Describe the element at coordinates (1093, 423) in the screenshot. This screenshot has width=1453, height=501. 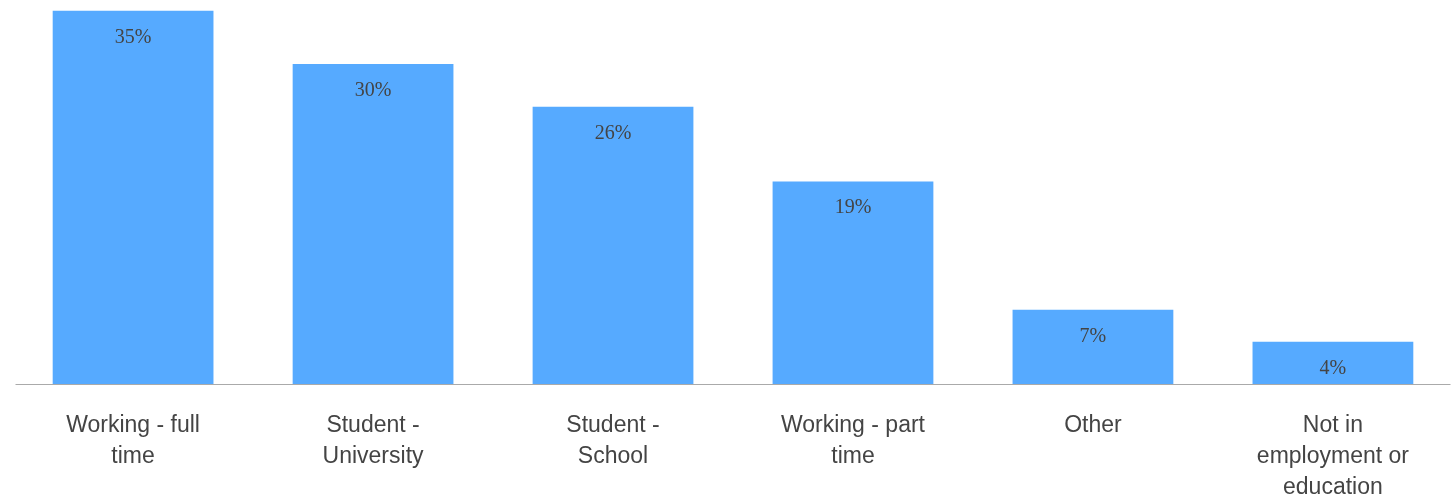
I see `x-tick-label: Other` at that location.